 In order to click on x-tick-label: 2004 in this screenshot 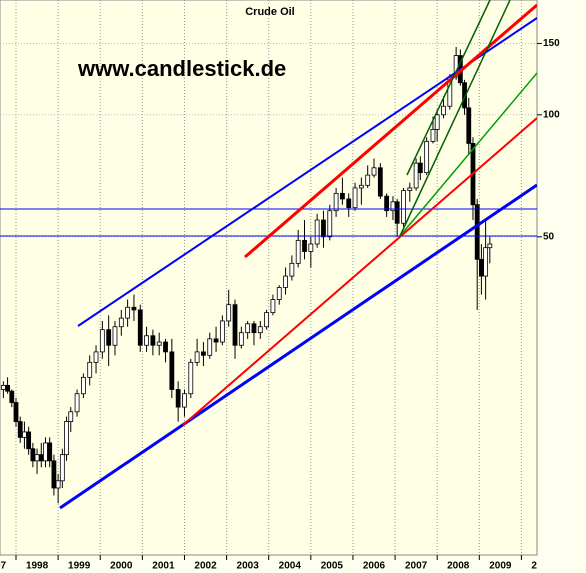, I will do `click(290, 566)`.